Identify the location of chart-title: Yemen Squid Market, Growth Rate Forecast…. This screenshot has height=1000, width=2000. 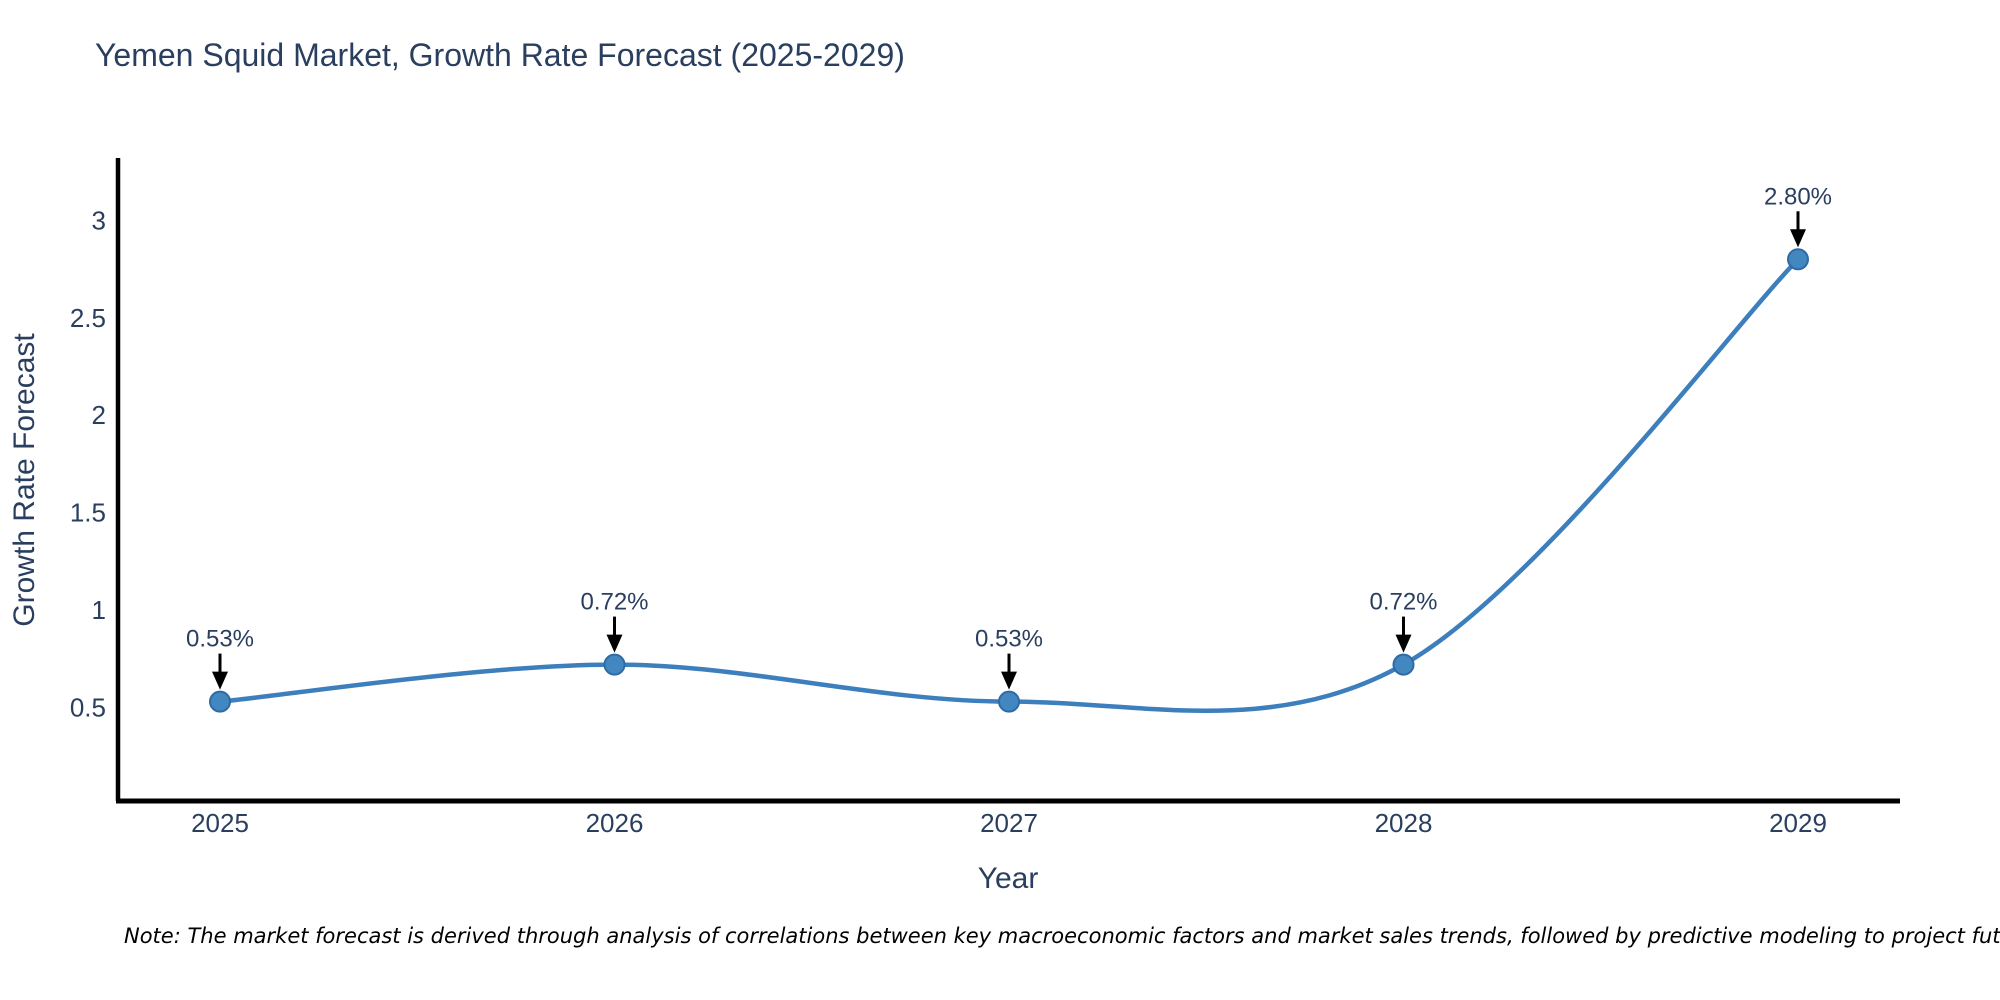
(500, 55).